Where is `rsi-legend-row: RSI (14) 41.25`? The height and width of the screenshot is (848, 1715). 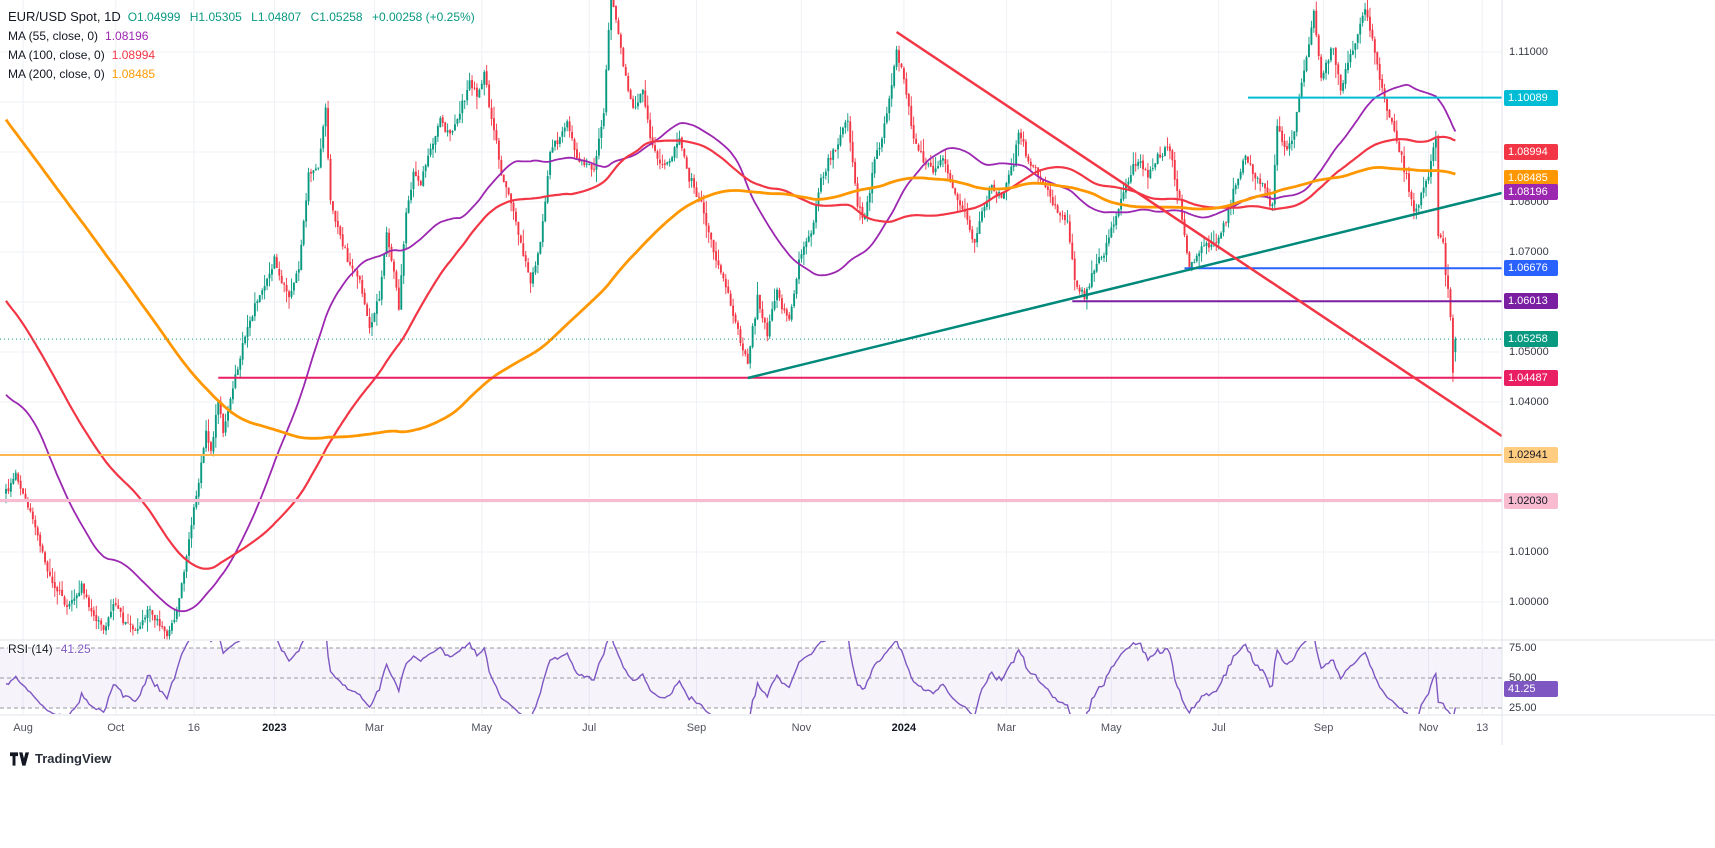
rsi-legend-row: RSI (14) 41.25 is located at coordinates (49, 649).